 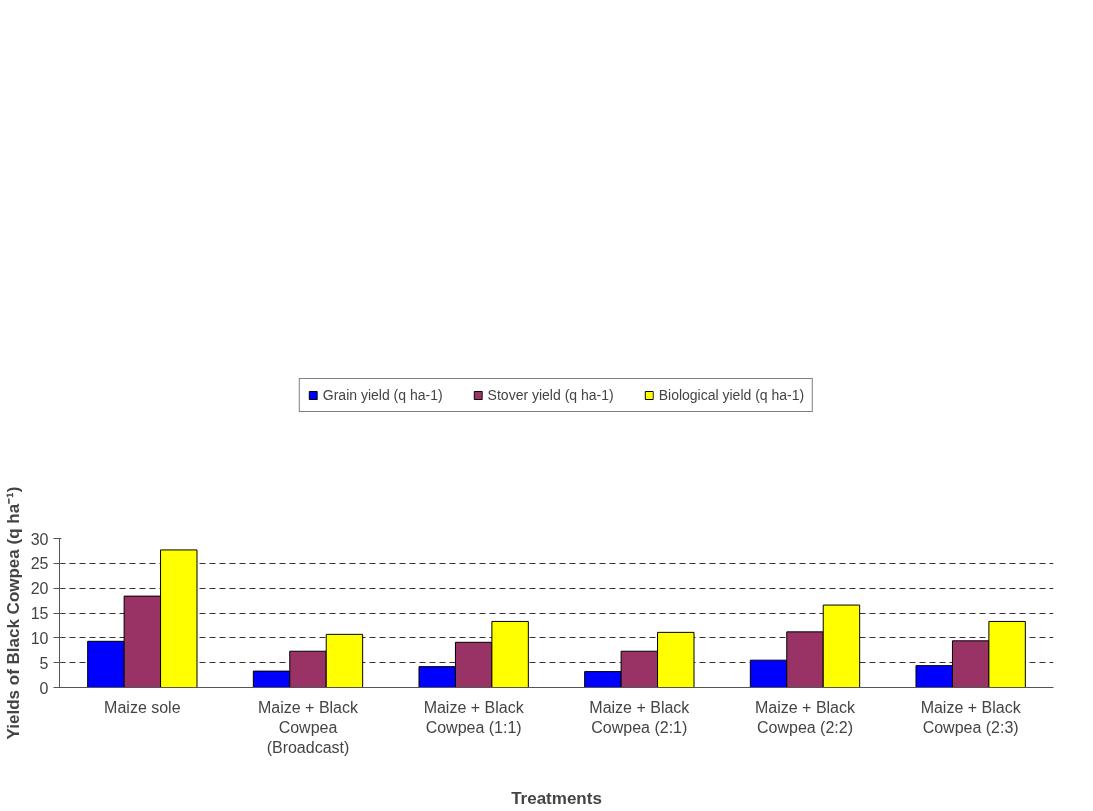 I want to click on x-axis-title: Treatments, so click(x=556, y=799).